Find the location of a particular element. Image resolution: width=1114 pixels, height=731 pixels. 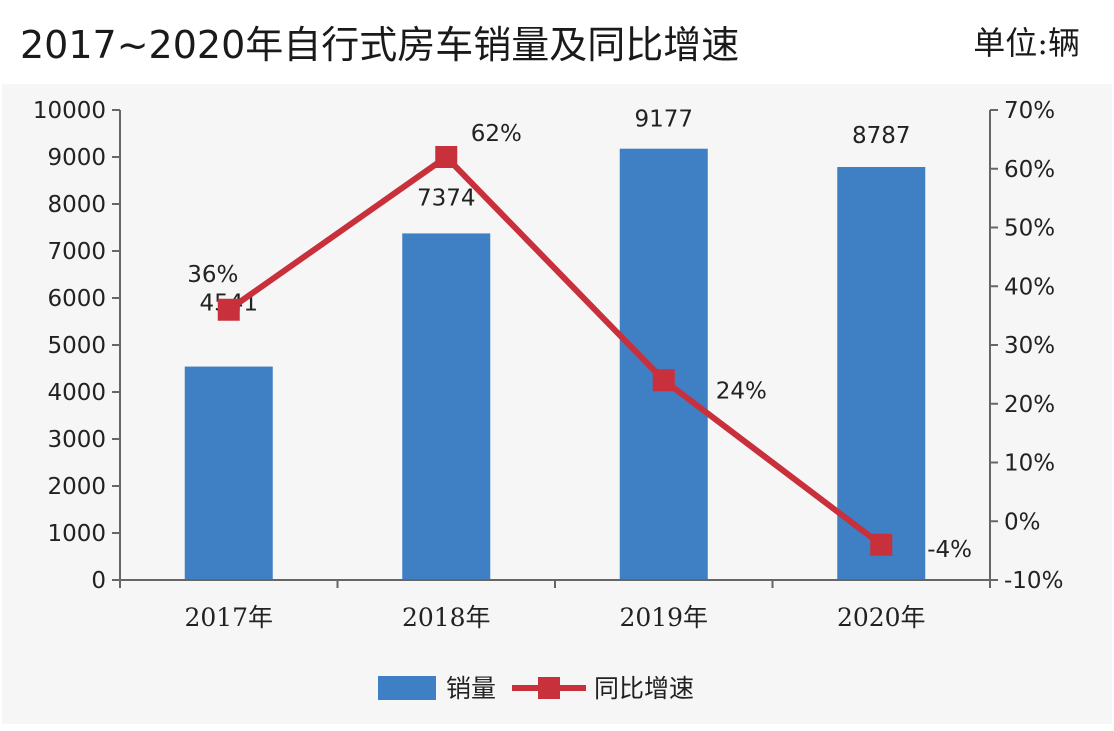

y-left-tick-label: 9000 is located at coordinates (76, 158).